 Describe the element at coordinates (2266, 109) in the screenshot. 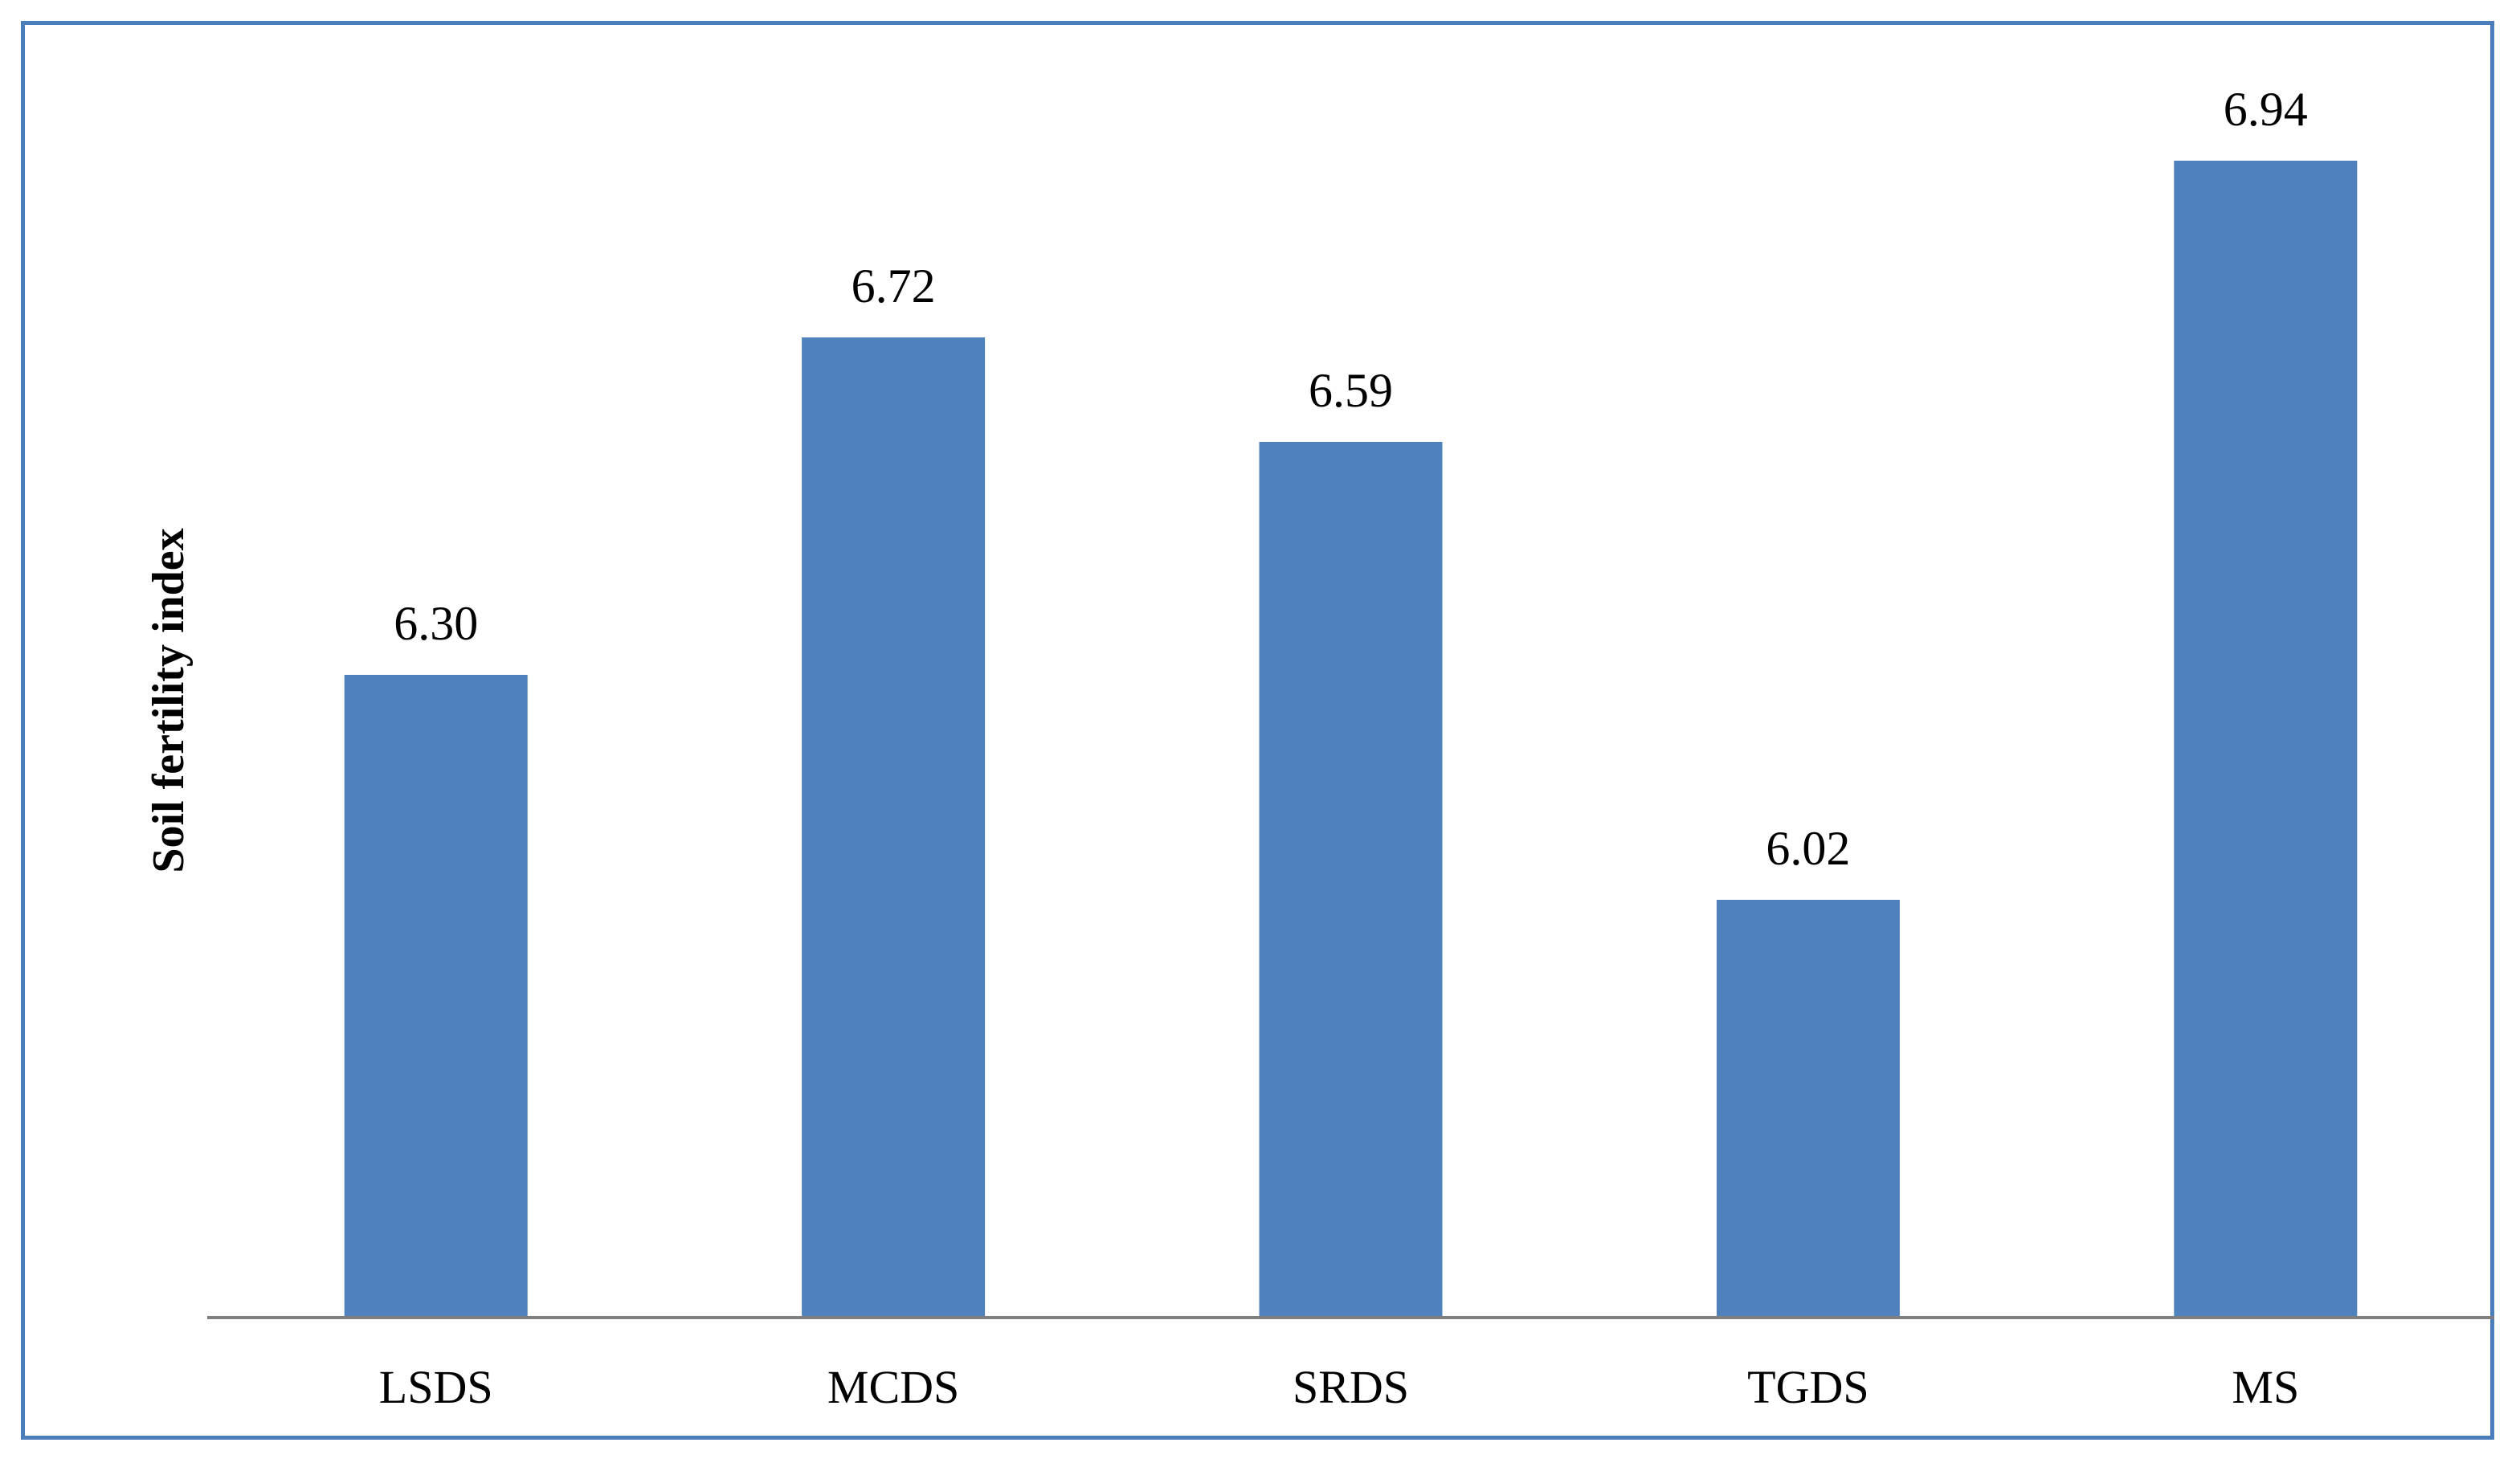

I see `value-label-ms: 6.94` at that location.